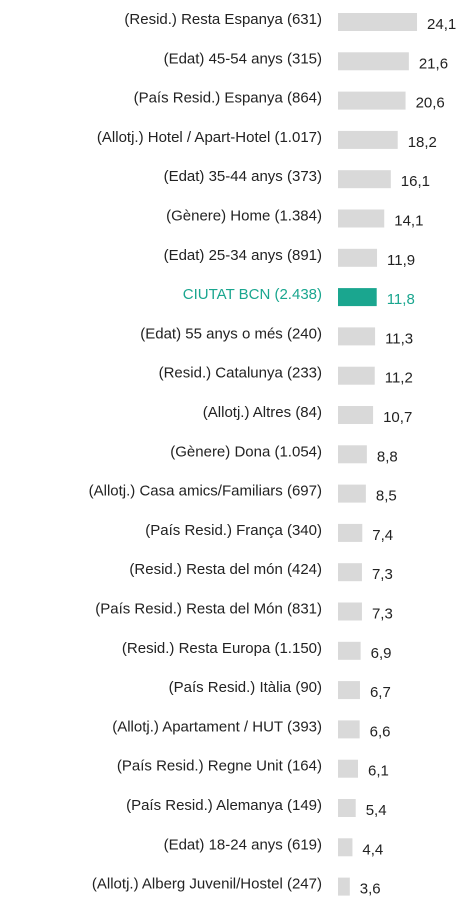  What do you see at coordinates (252, 294) in the screenshot?
I see `category-label: CIUTAT BCN (2.438)` at bounding box center [252, 294].